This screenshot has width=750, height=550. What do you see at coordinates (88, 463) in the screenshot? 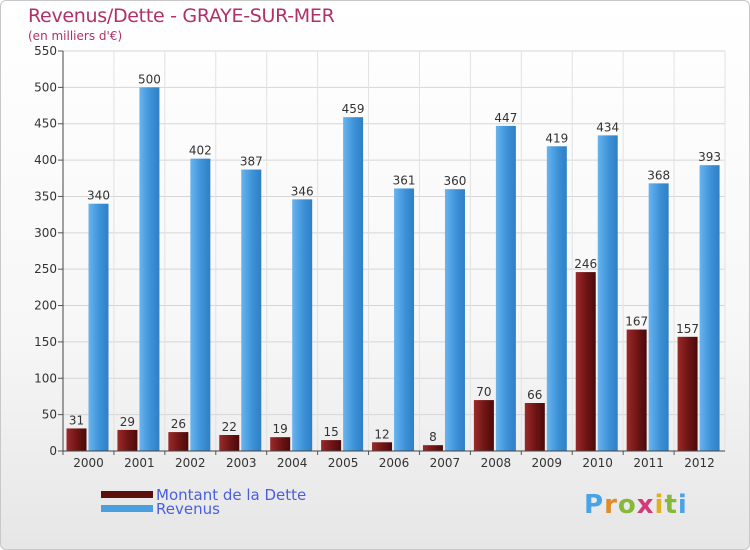
I see `x-tick-label: 2000` at bounding box center [88, 463].